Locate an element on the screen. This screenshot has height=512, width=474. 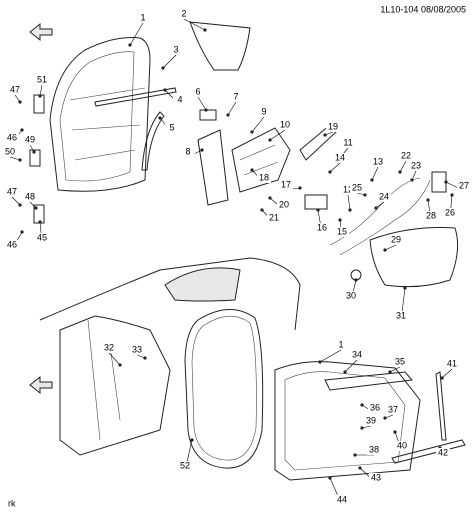
callout-number: 46 is located at coordinates (12, 244).